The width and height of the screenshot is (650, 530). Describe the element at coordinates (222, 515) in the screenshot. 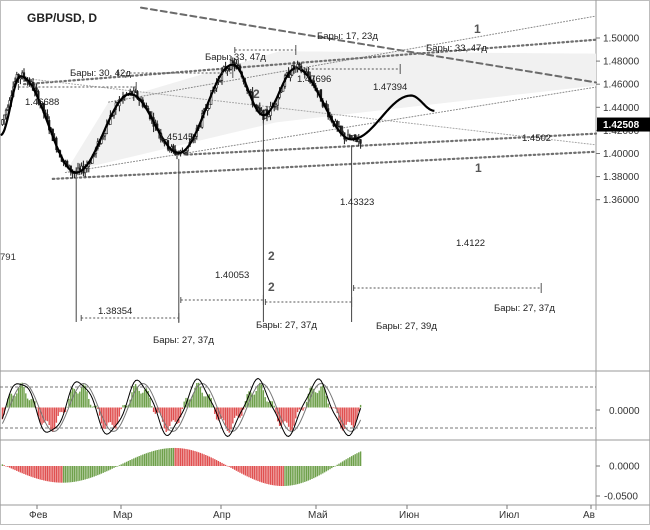

I see `x-tick-label: Апр` at that location.